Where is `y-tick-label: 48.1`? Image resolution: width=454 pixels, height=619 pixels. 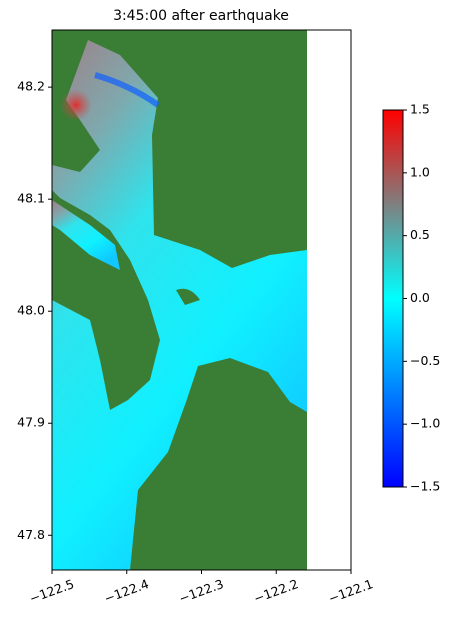 y-tick-label: 48.1 is located at coordinates (31, 198).